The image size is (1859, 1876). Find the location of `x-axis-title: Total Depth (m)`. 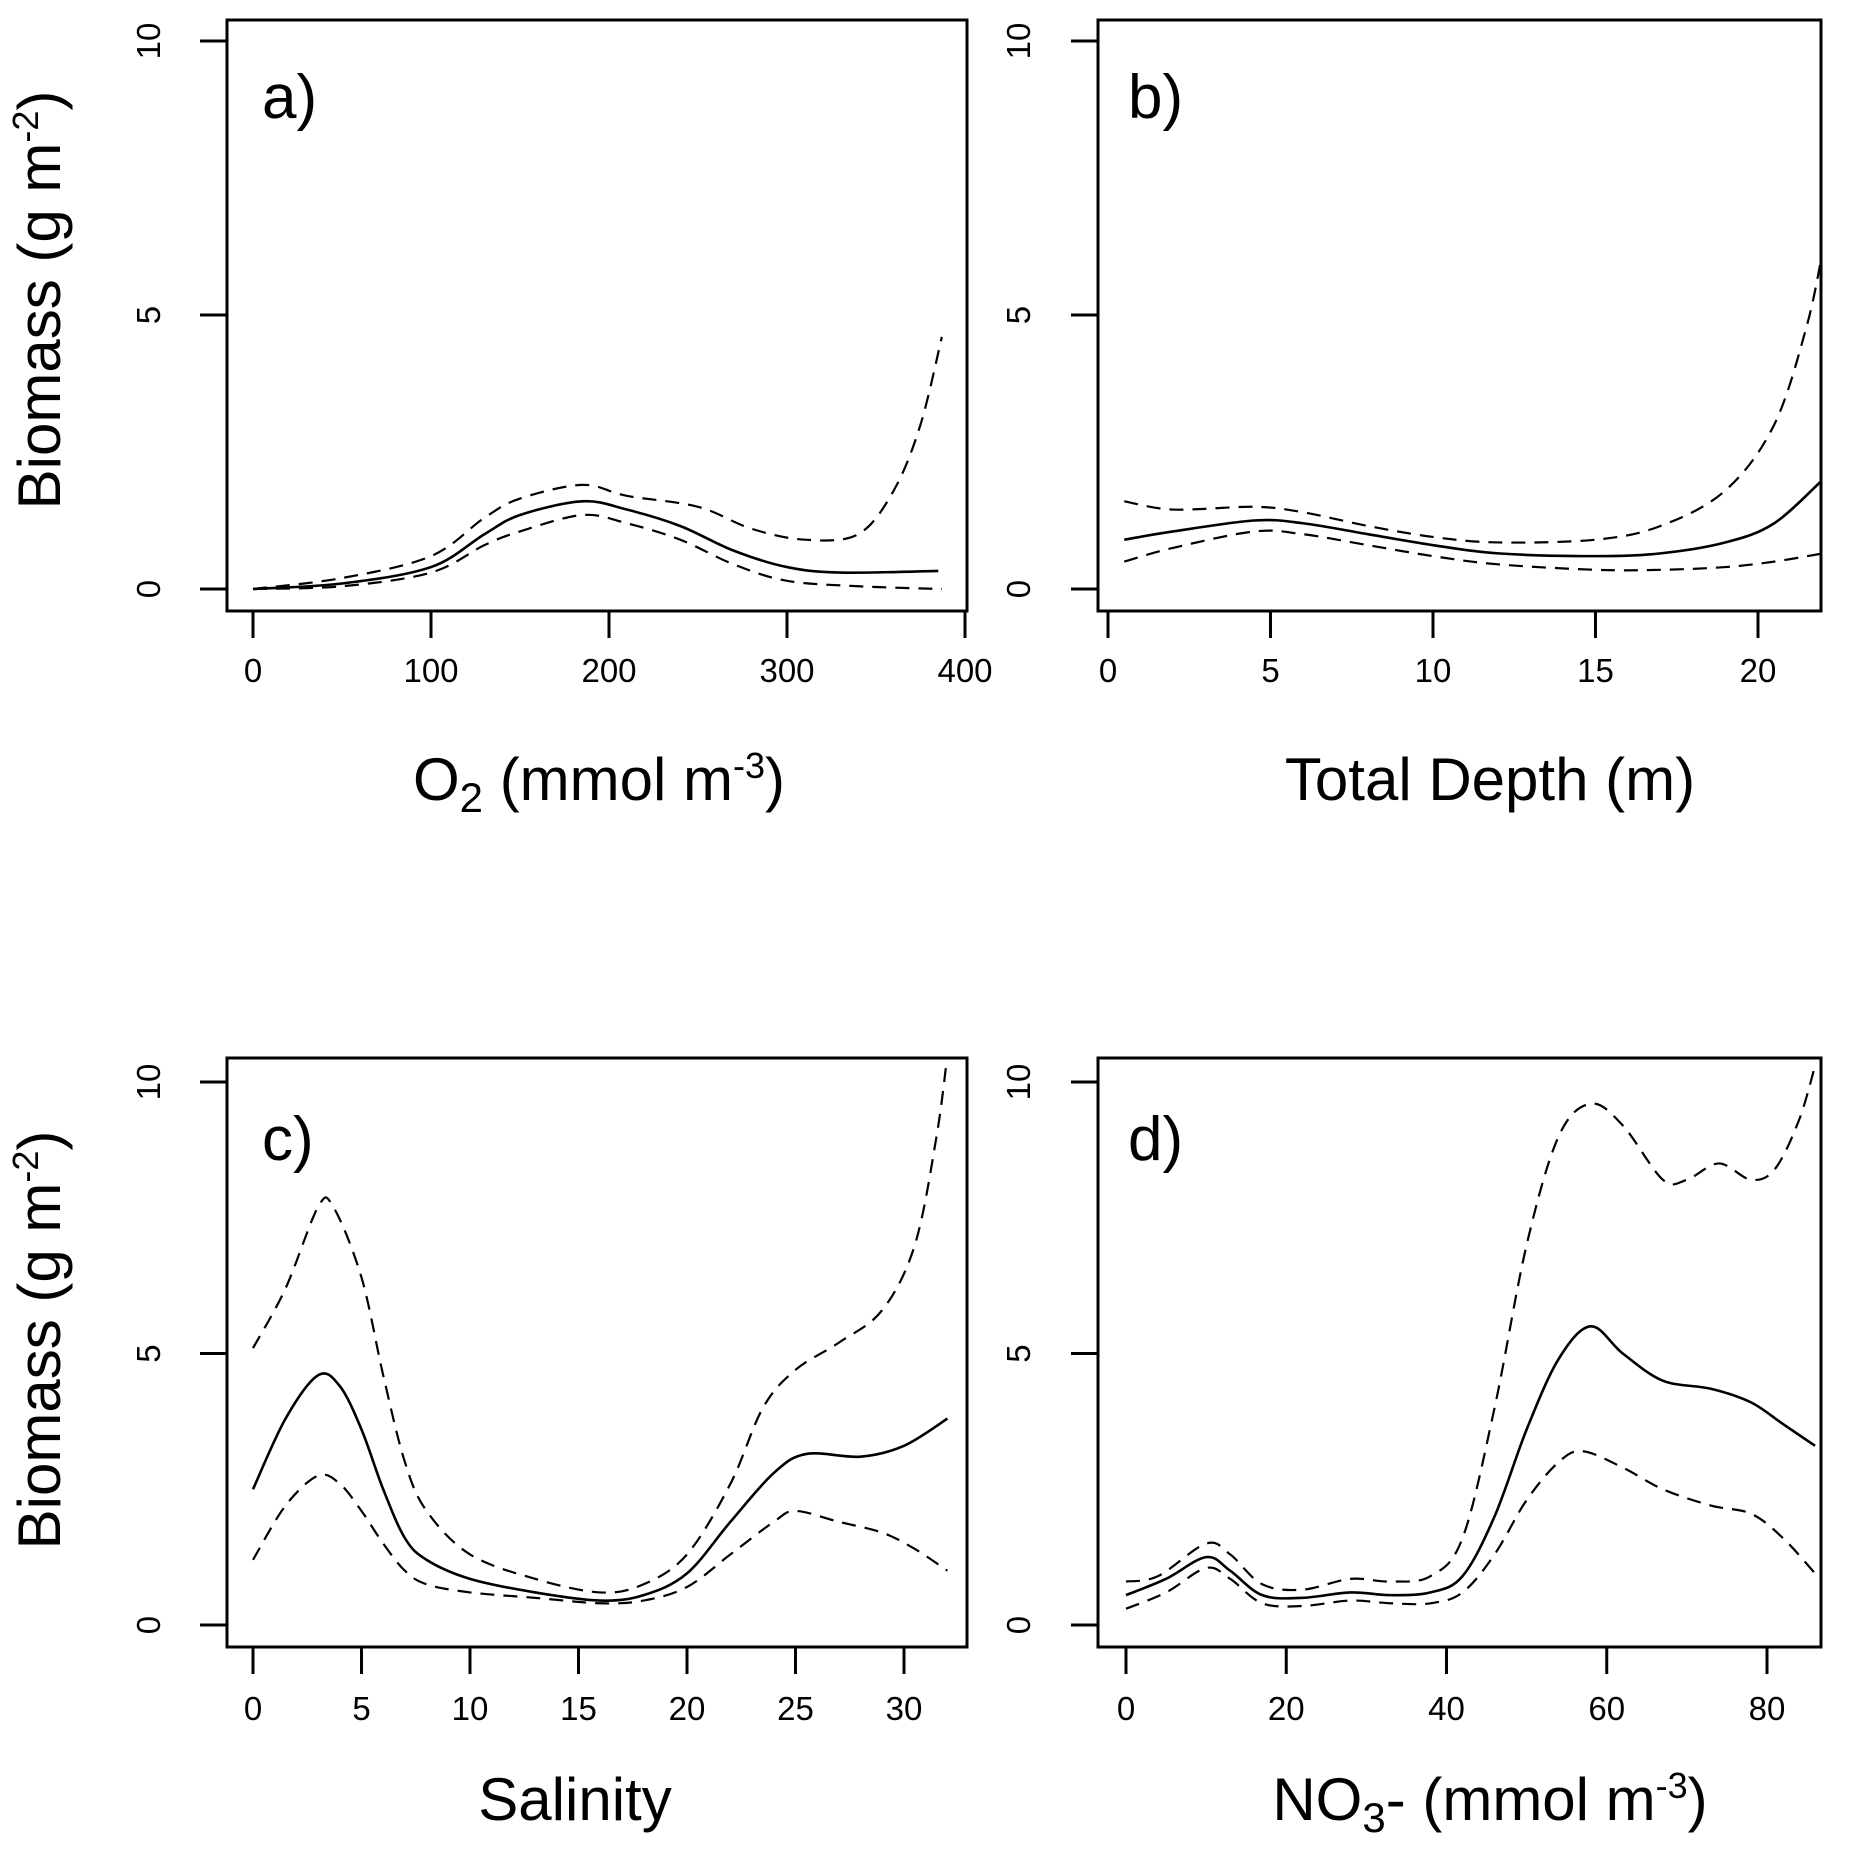

x-axis-title: Total Depth (m) is located at coordinates (1490, 779).